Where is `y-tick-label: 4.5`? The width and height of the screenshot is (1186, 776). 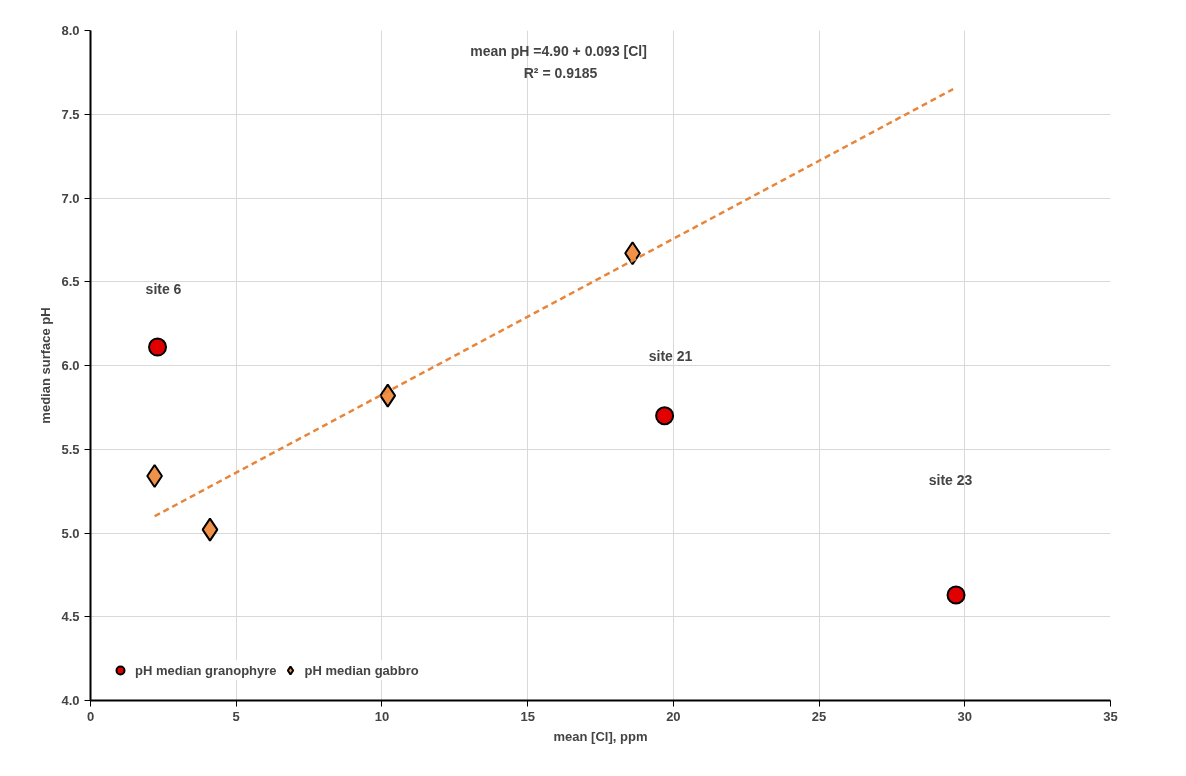
y-tick-label: 4.5 is located at coordinates (70, 617).